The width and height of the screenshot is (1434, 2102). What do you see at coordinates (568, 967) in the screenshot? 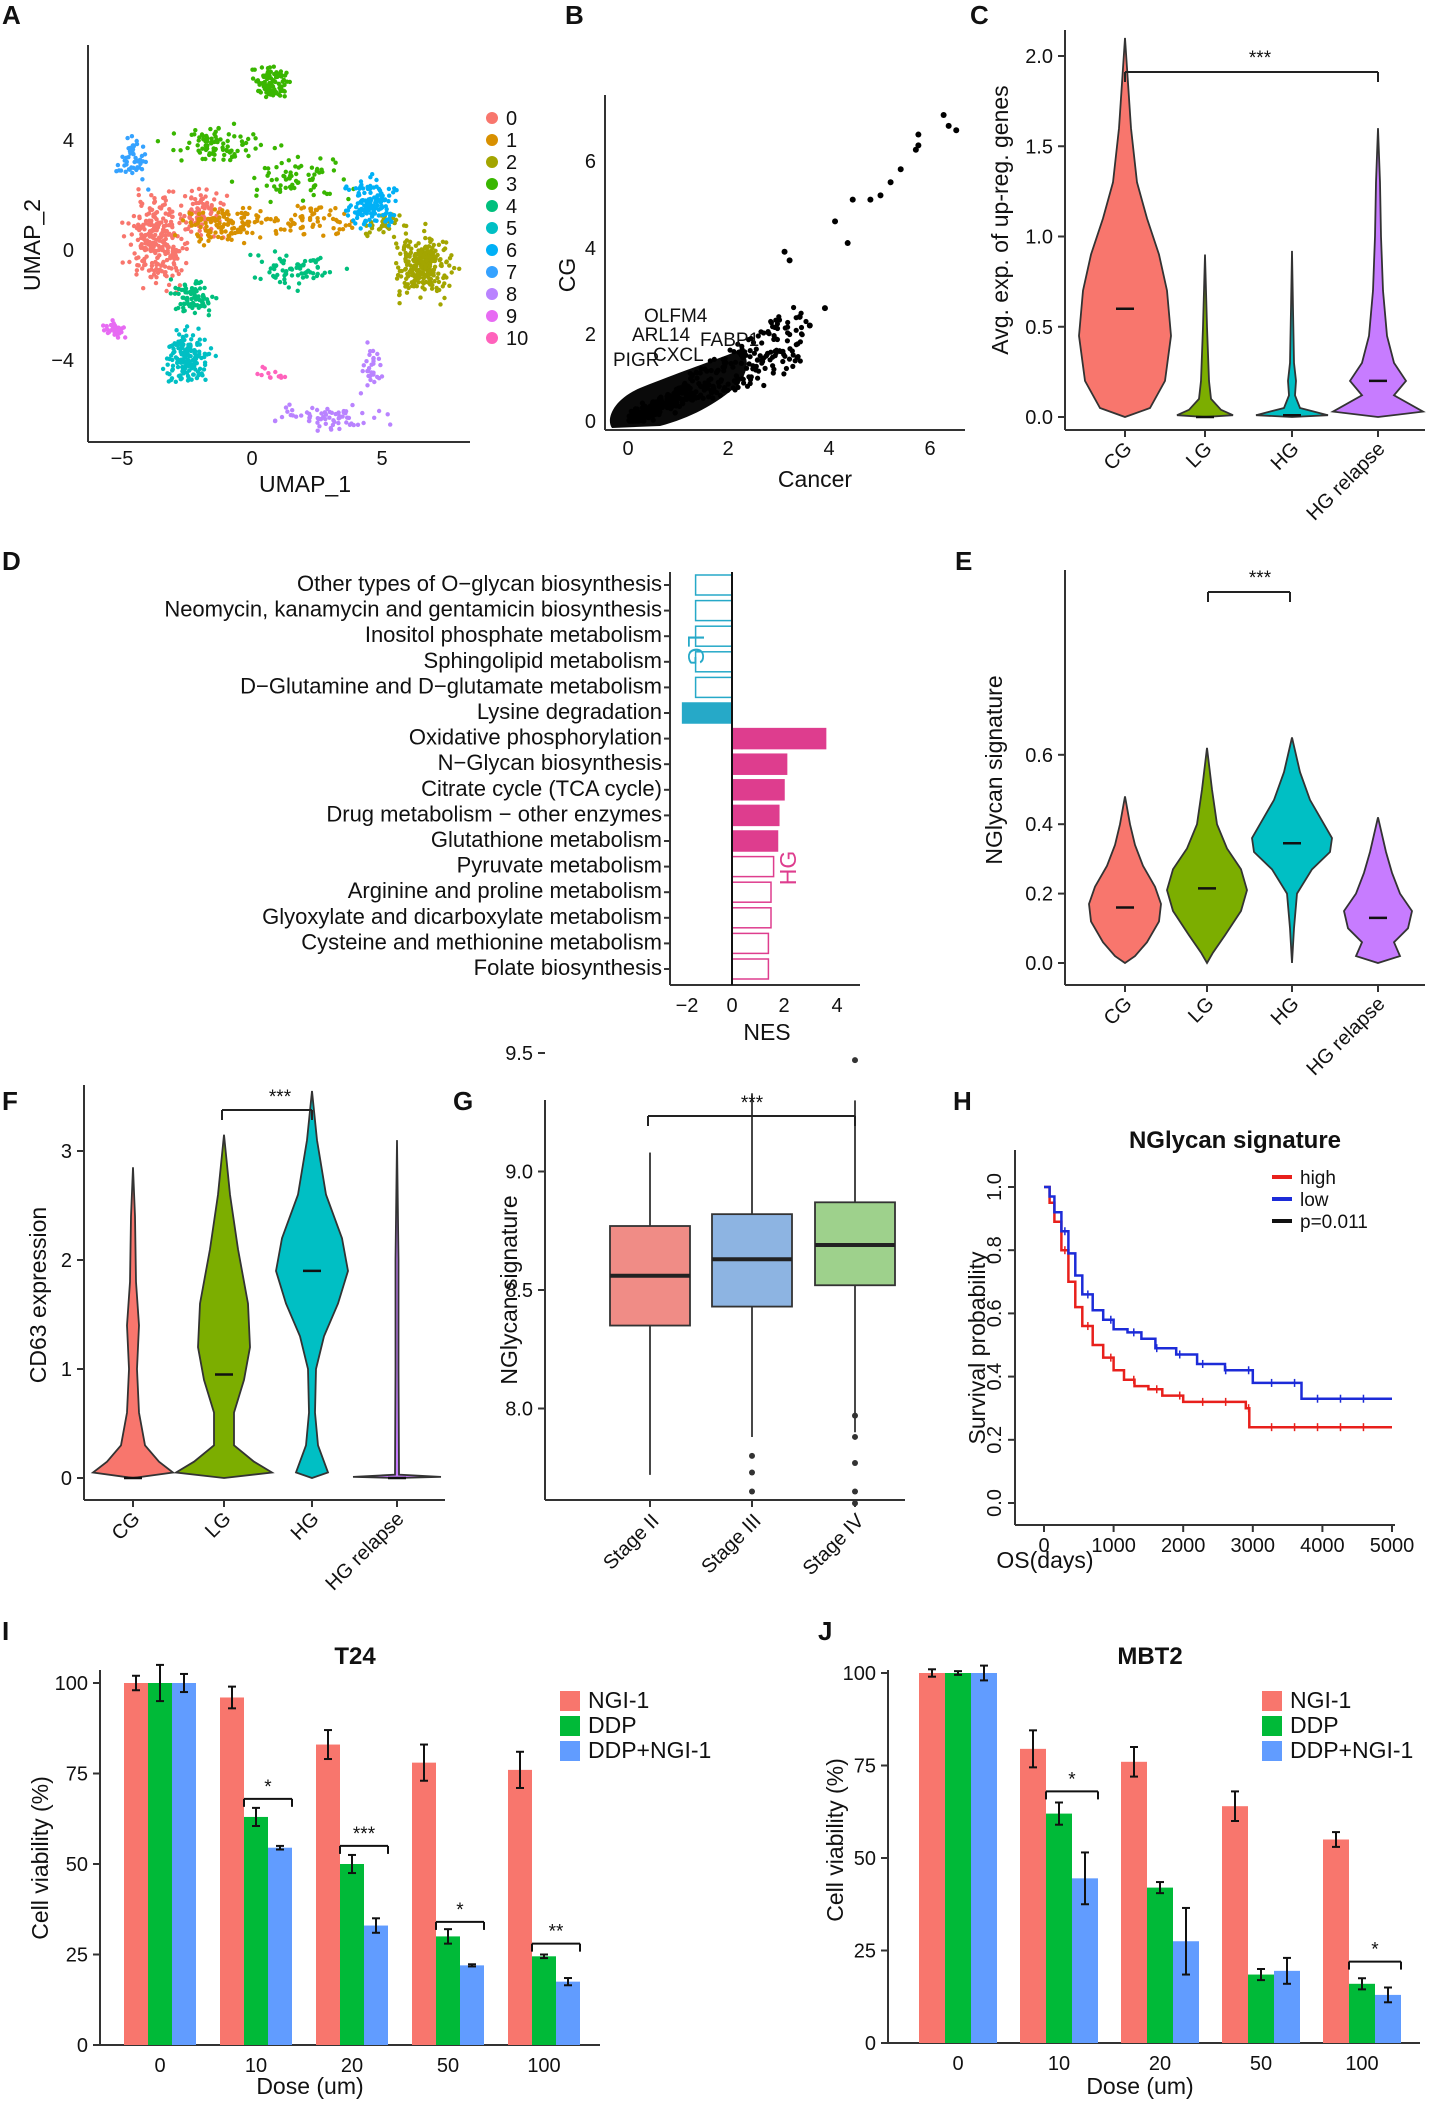
I see `d-pathway-label: Folate biosynthesis` at bounding box center [568, 967].